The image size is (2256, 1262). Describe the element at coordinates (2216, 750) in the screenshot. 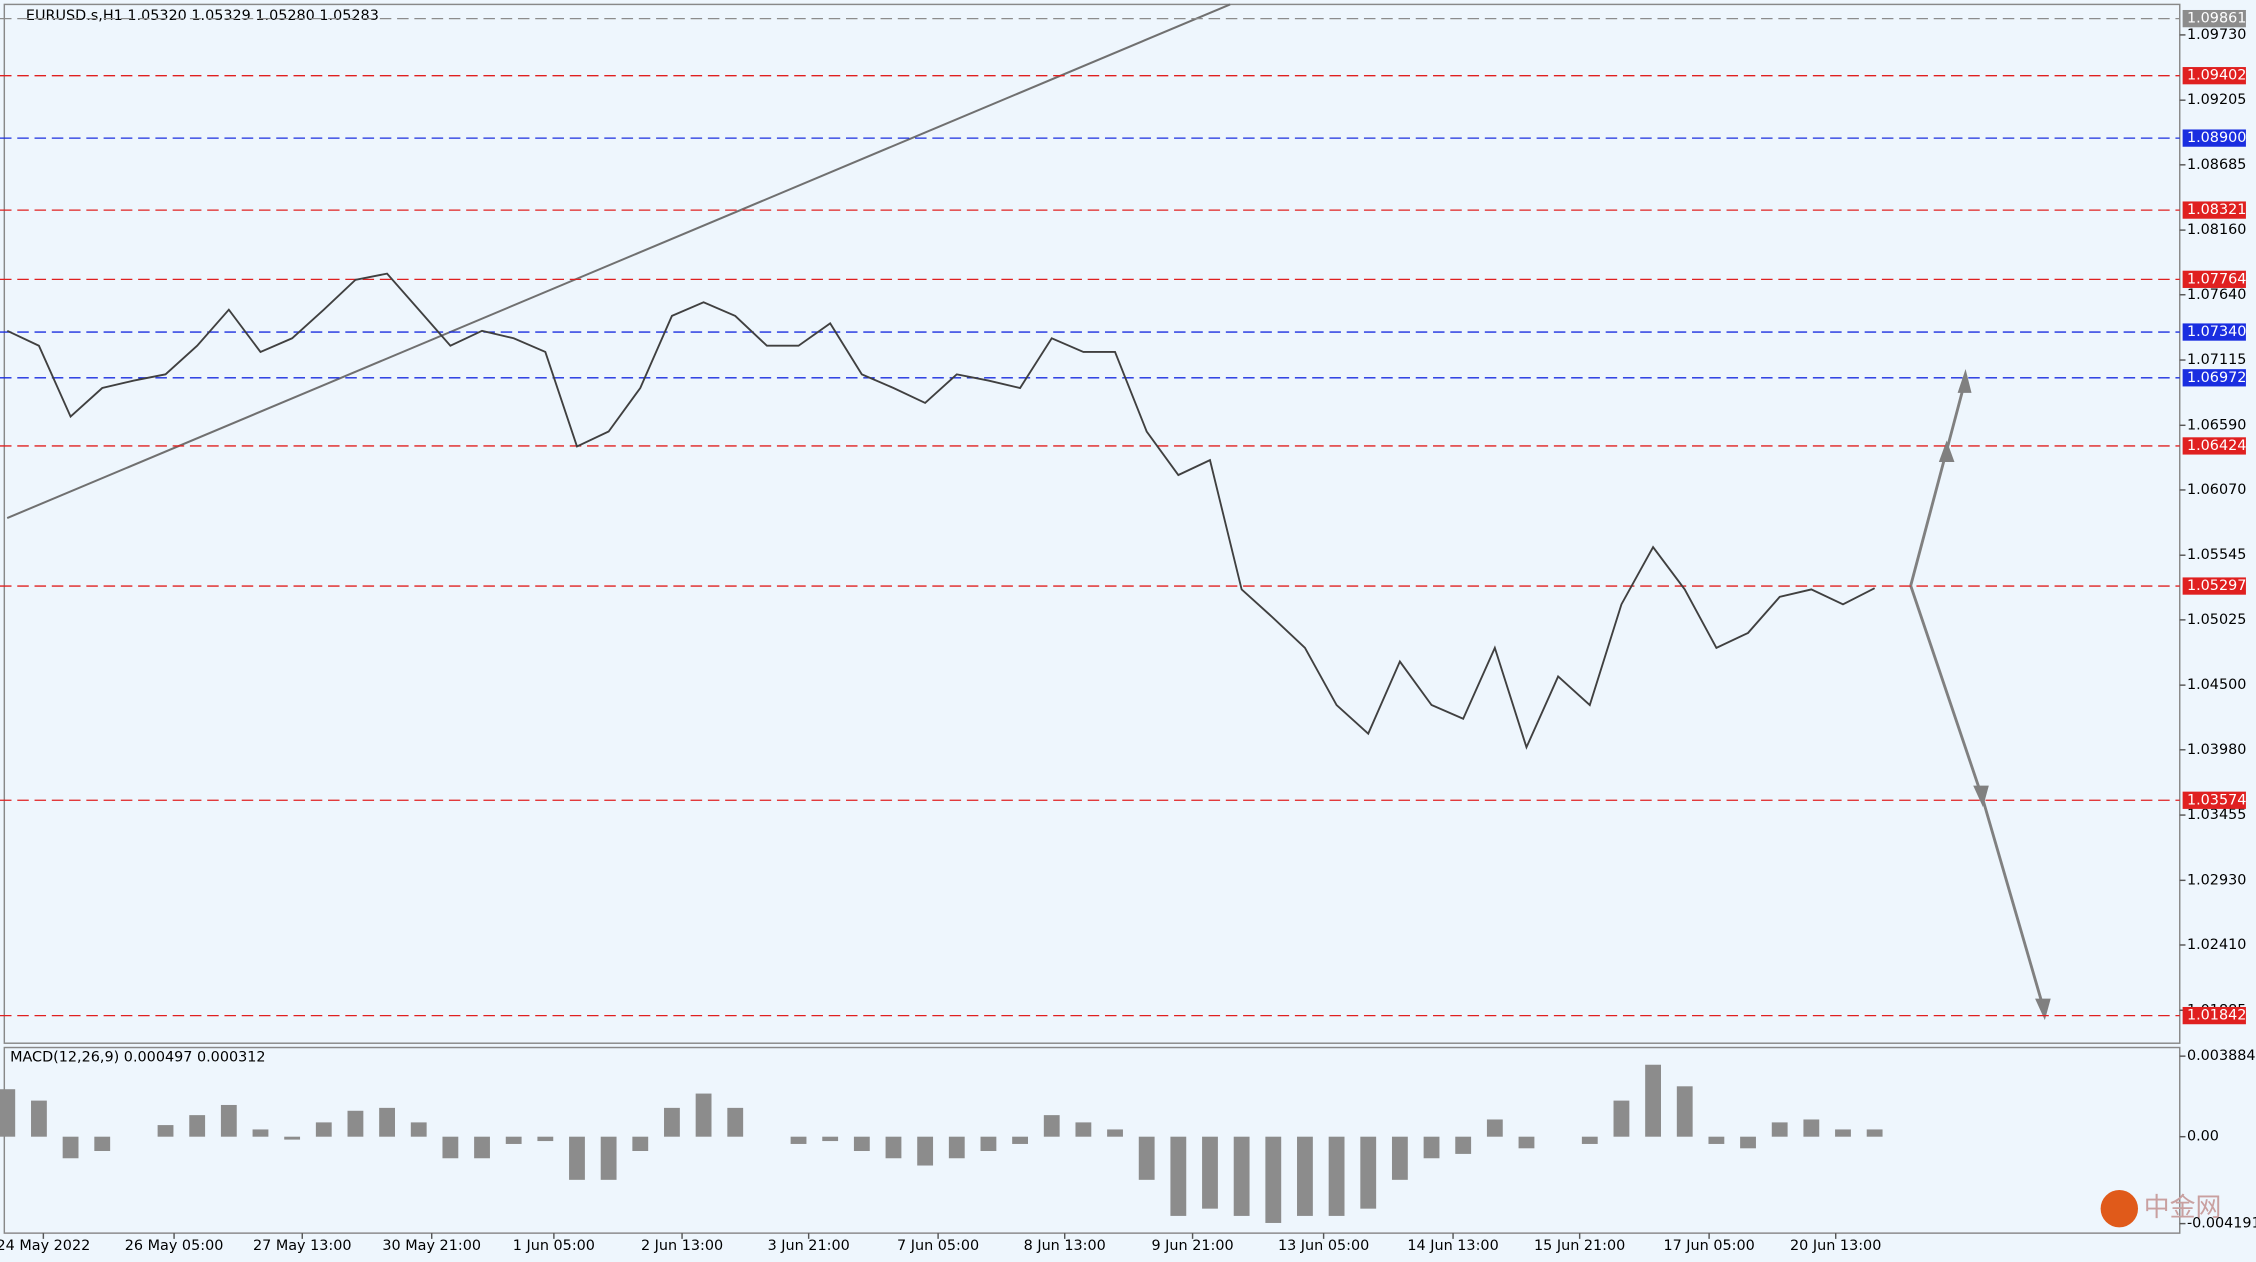

I see `y-tick-label: 1.03980` at that location.